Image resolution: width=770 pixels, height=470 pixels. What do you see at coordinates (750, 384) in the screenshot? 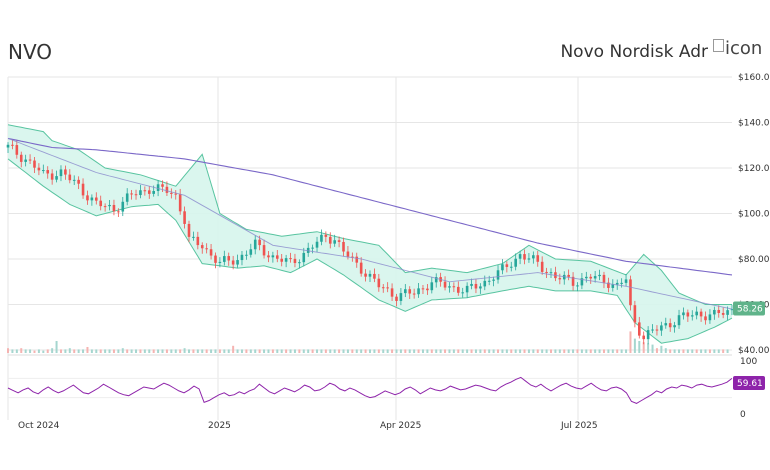
I see `rsi-value-label: 59.61` at bounding box center [750, 384].